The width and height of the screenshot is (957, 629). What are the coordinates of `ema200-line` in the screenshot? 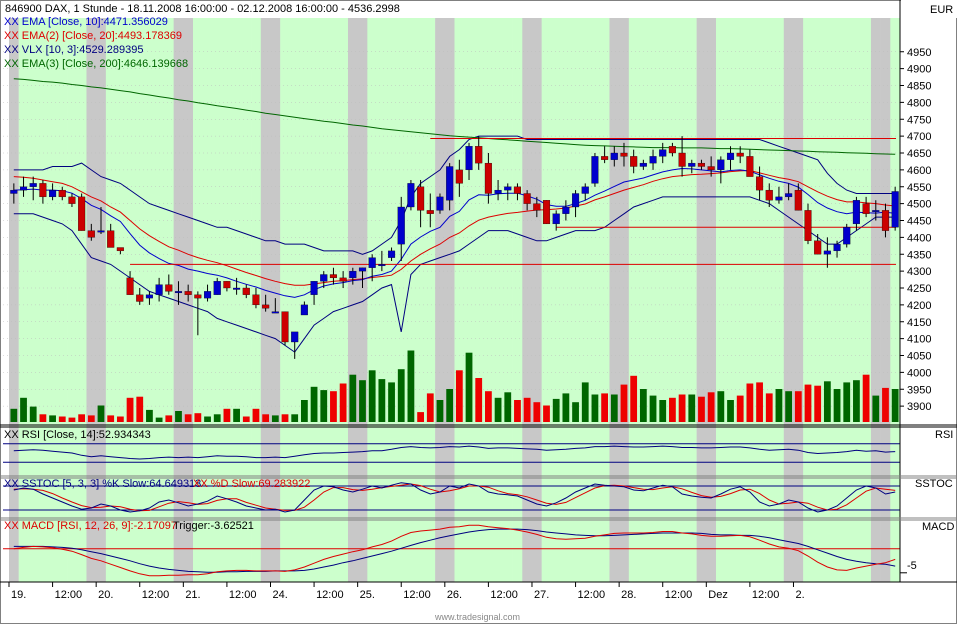 It's located at (454, 116).